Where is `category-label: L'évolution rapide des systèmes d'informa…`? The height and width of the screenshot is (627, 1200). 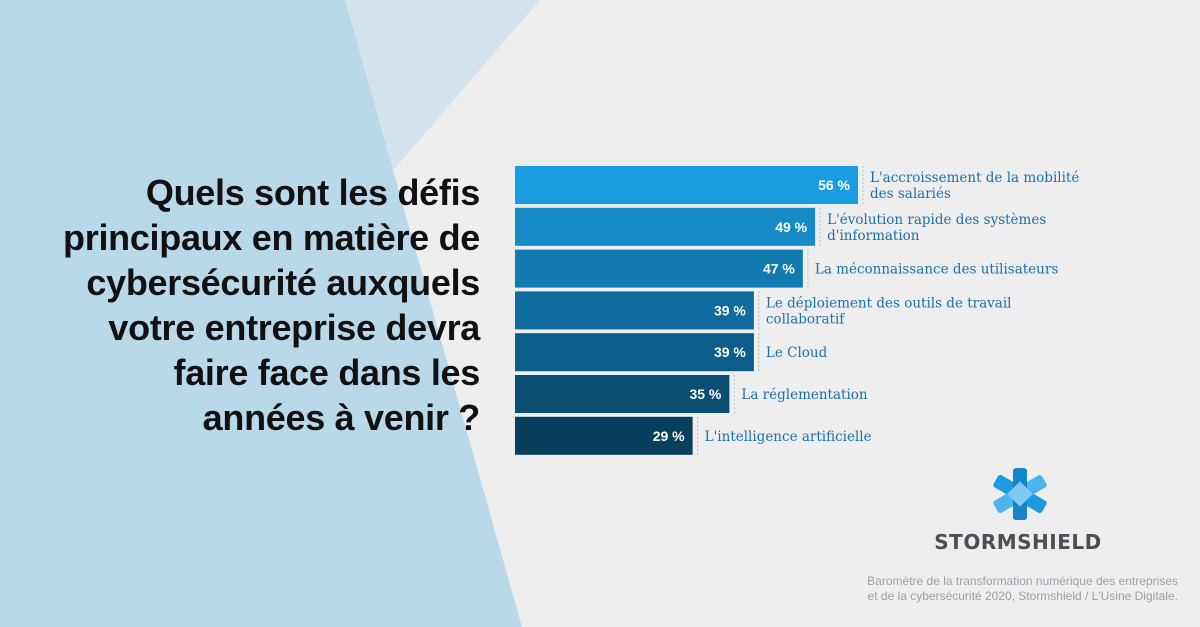
category-label: L'évolution rapide des systèmes d'informa… is located at coordinates (936, 228).